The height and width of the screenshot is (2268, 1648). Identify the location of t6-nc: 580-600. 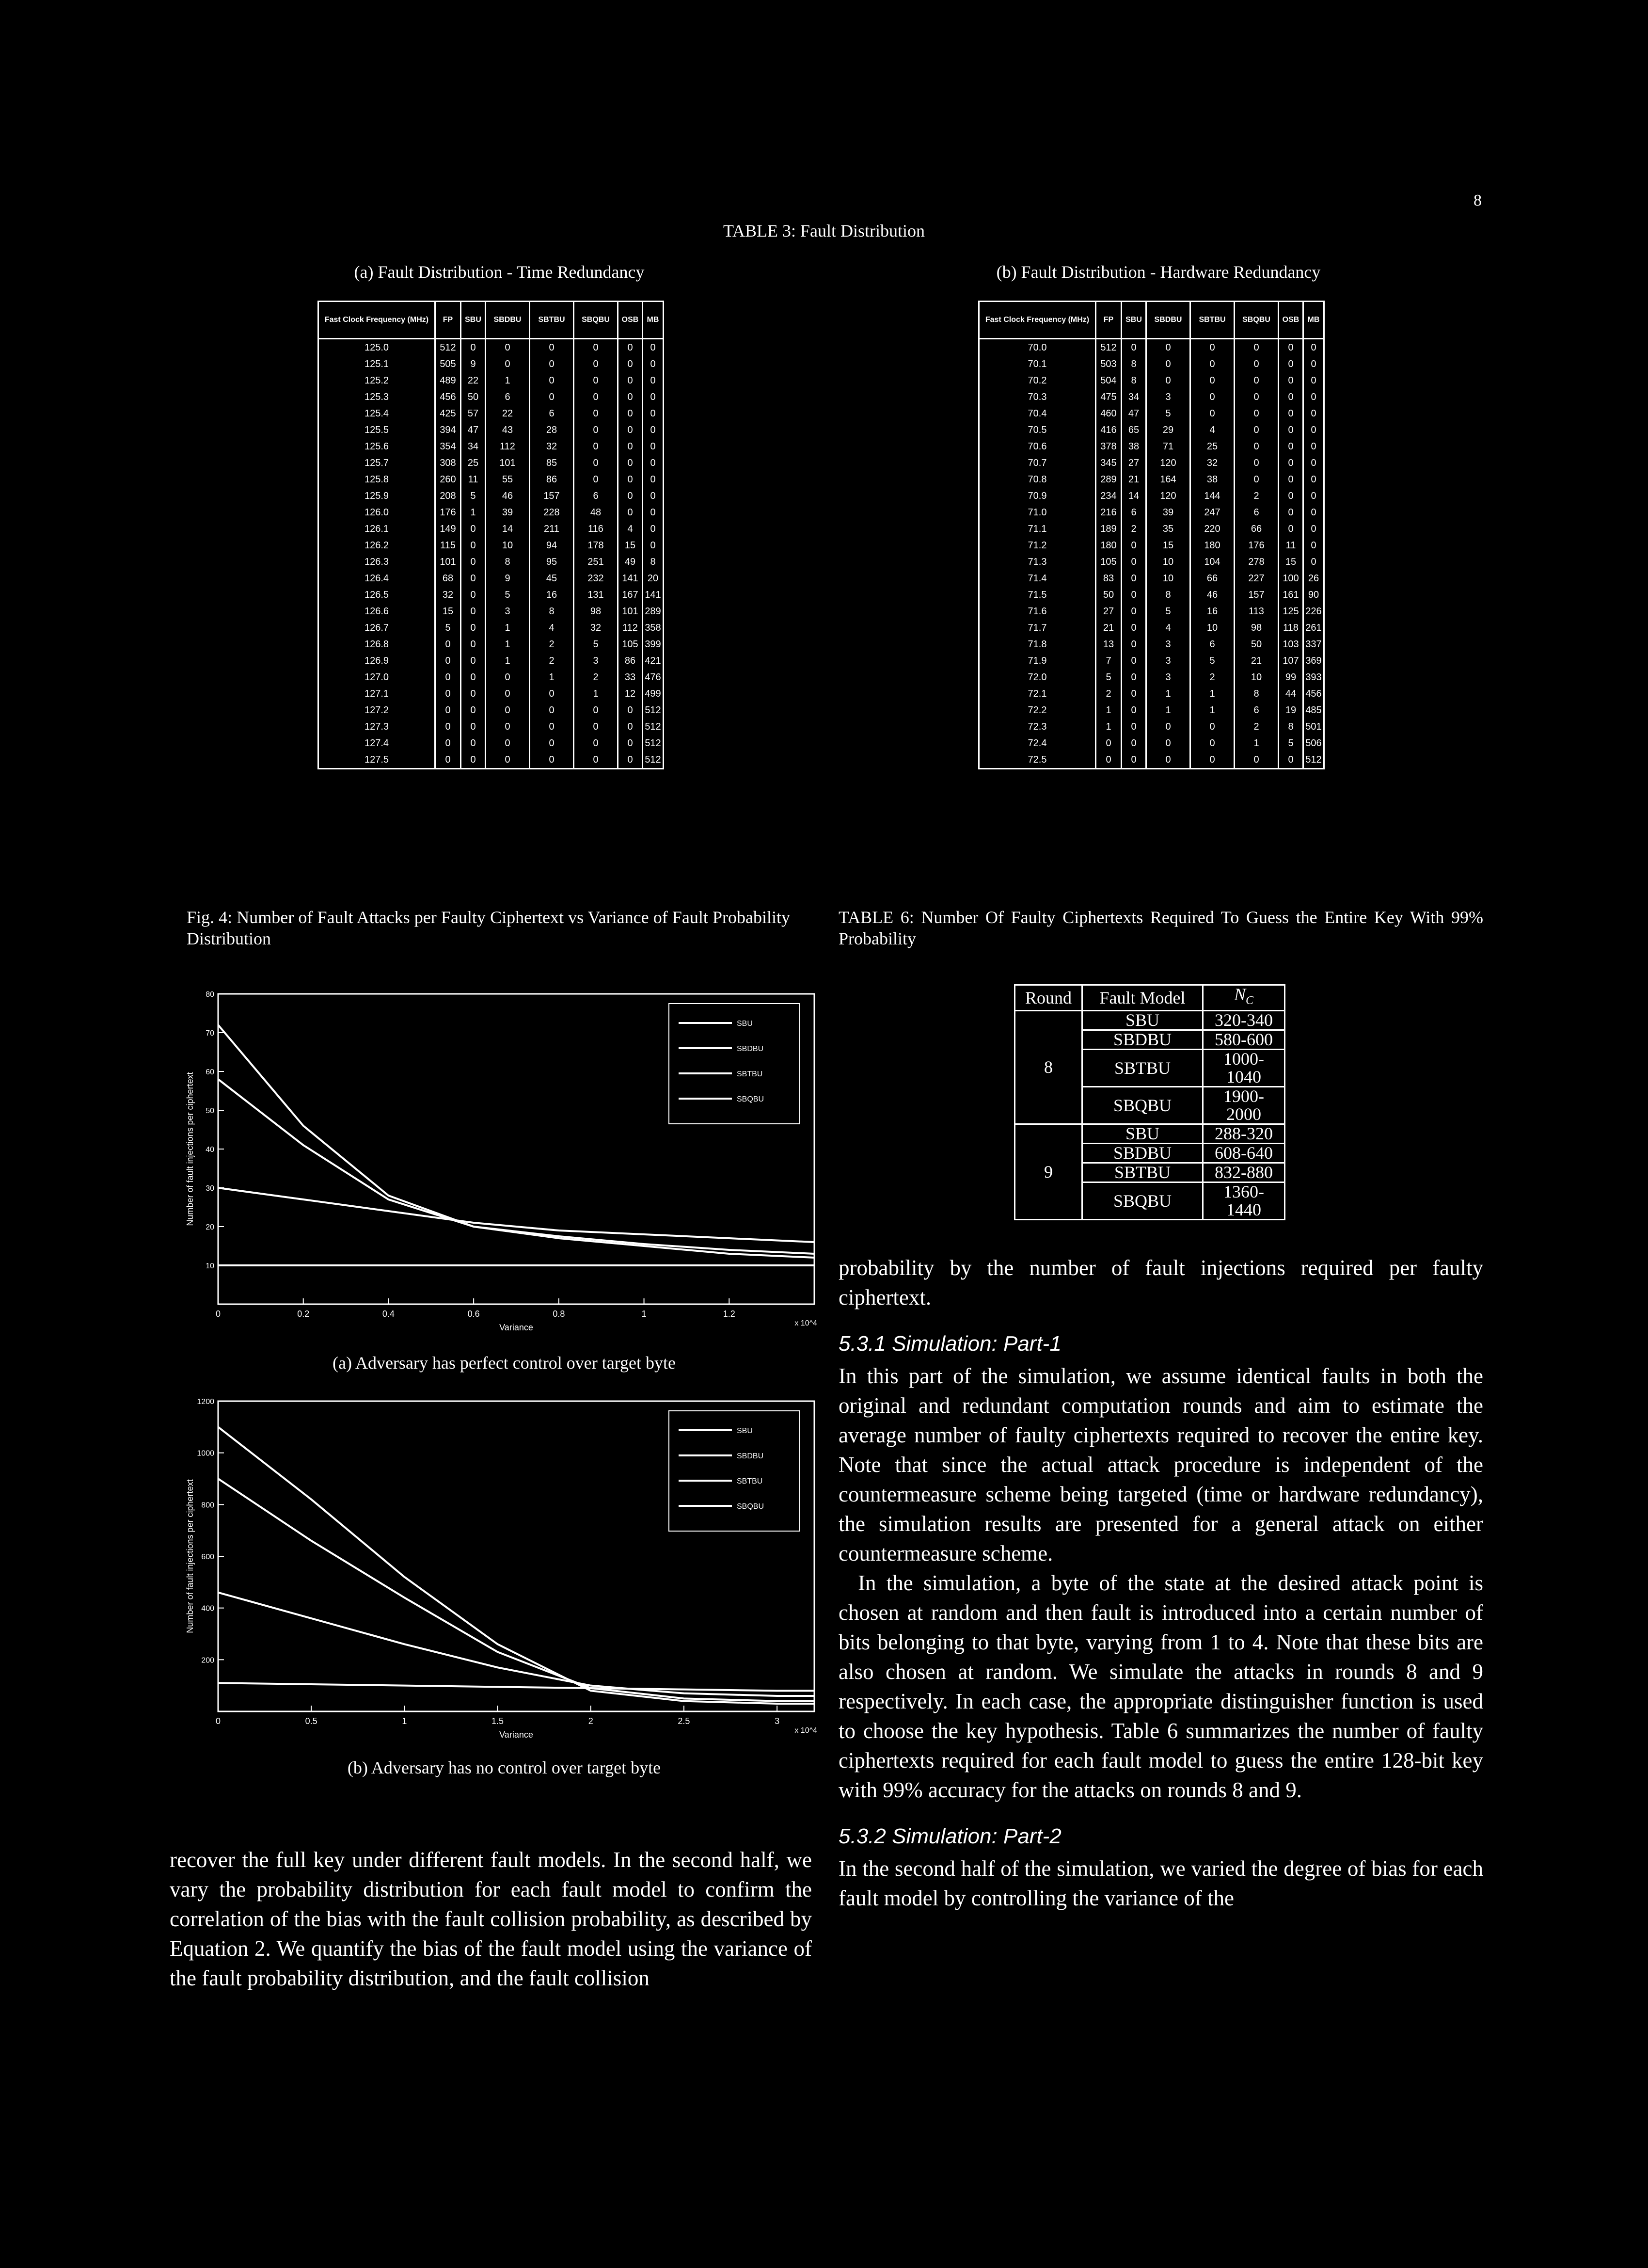
(1243, 1040).